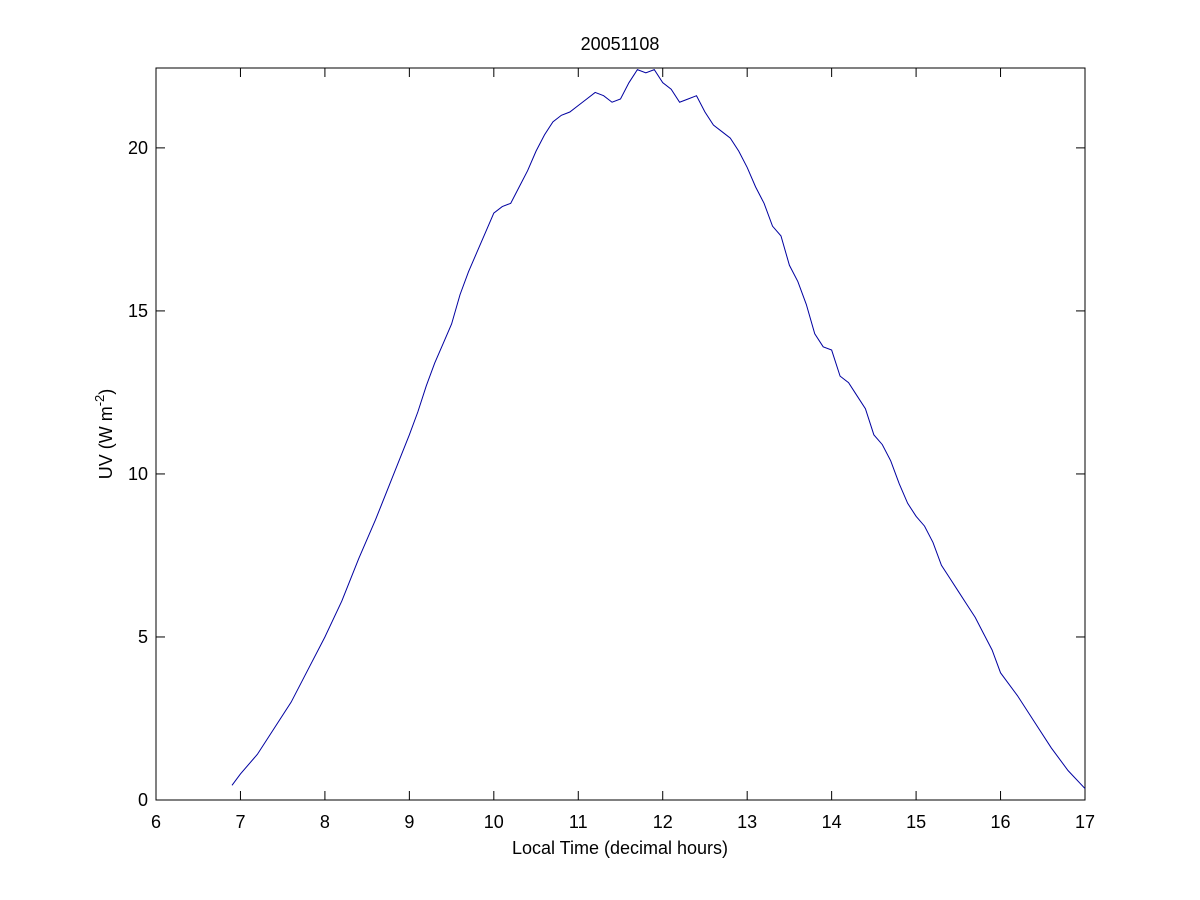 The height and width of the screenshot is (900, 1200). Describe the element at coordinates (620, 848) in the screenshot. I see `x-axis-label: Local Time (decimal hours)` at that location.